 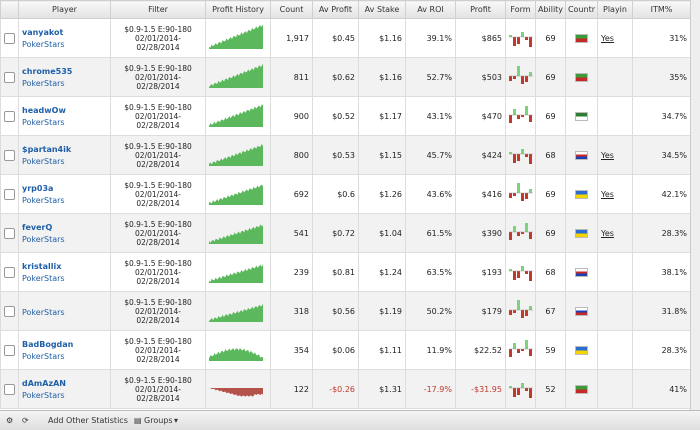 I want to click on ability: 52, so click(x=550, y=389).